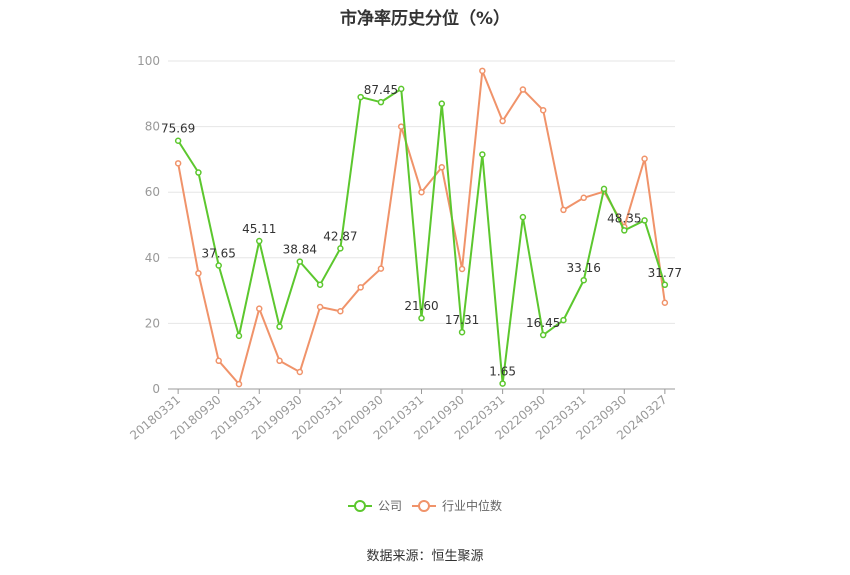 This screenshot has height=575, width=850. What do you see at coordinates (390, 506) in the screenshot?
I see `legend-label-0: 公司` at bounding box center [390, 506].